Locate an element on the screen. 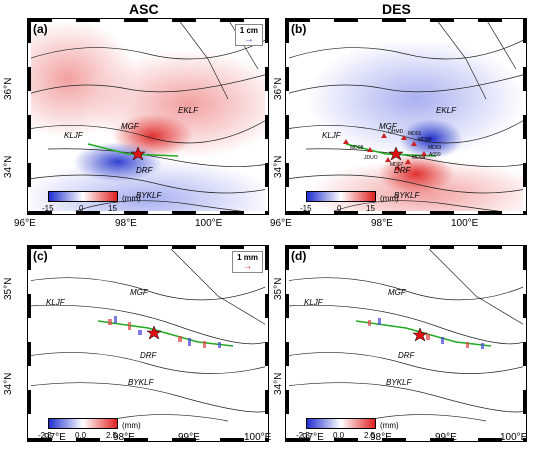 The width and height of the screenshot is (550, 449). vector-legend: 1 mm → is located at coordinates (247, 262).